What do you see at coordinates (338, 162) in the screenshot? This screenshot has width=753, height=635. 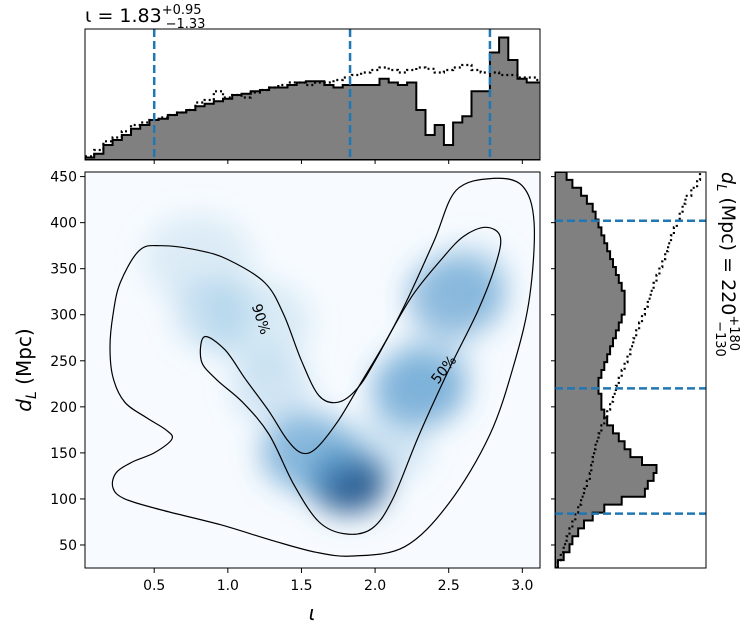 I see `top-marginal-ticks` at bounding box center [338, 162].